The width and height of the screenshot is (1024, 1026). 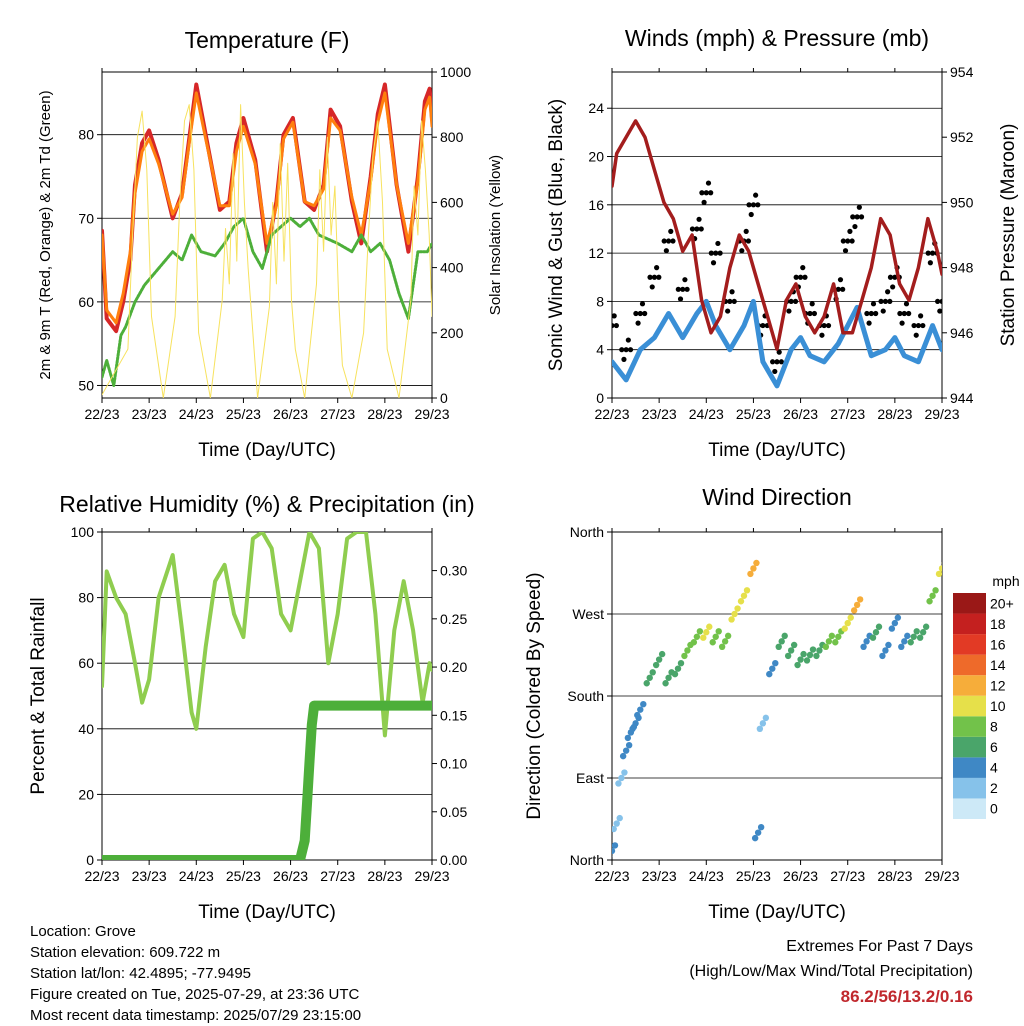 What do you see at coordinates (556, 235) in the screenshot?
I see `y-axis-label: Sonic Wind & Gust (Blue, Black)` at bounding box center [556, 235].